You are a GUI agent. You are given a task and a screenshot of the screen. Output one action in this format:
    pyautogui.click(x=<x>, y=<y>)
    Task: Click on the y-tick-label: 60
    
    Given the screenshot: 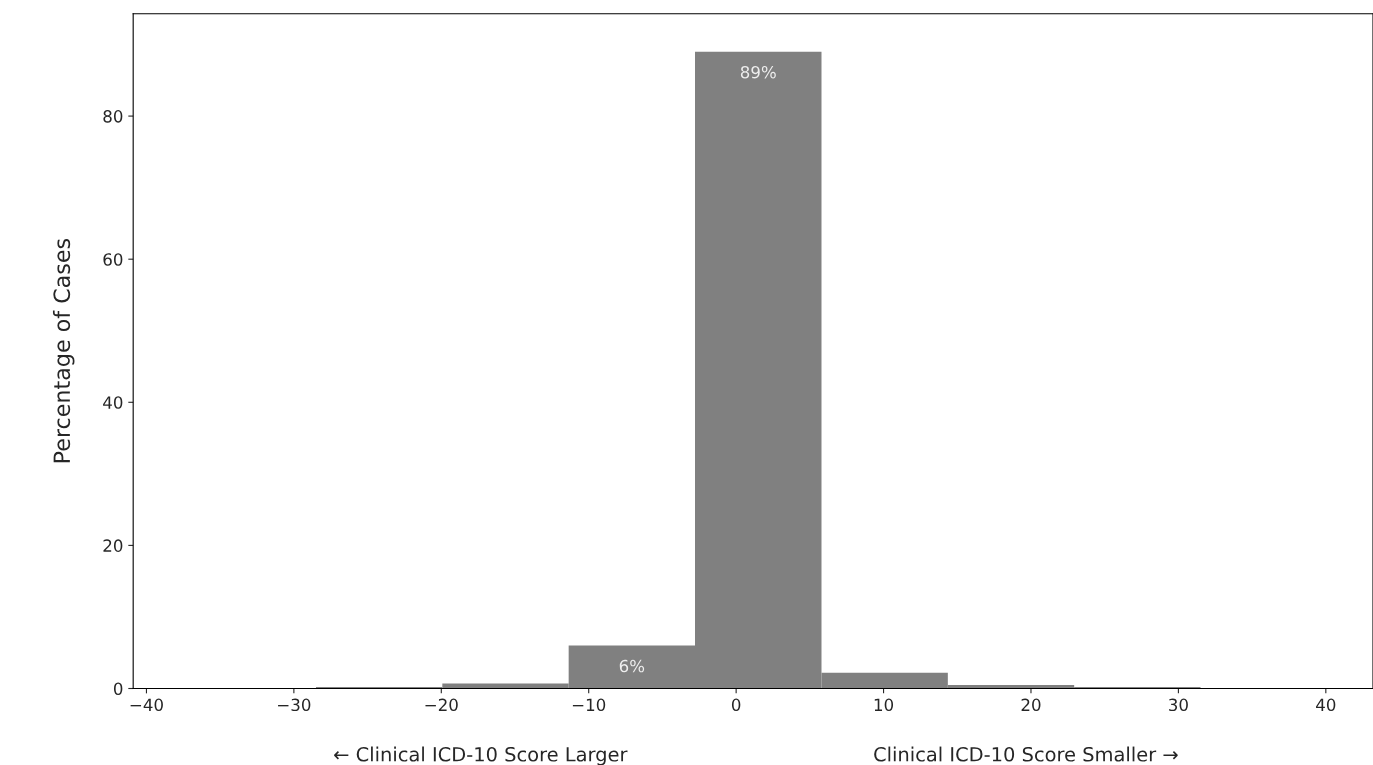 What is the action you would take?
    pyautogui.click(x=113, y=259)
    